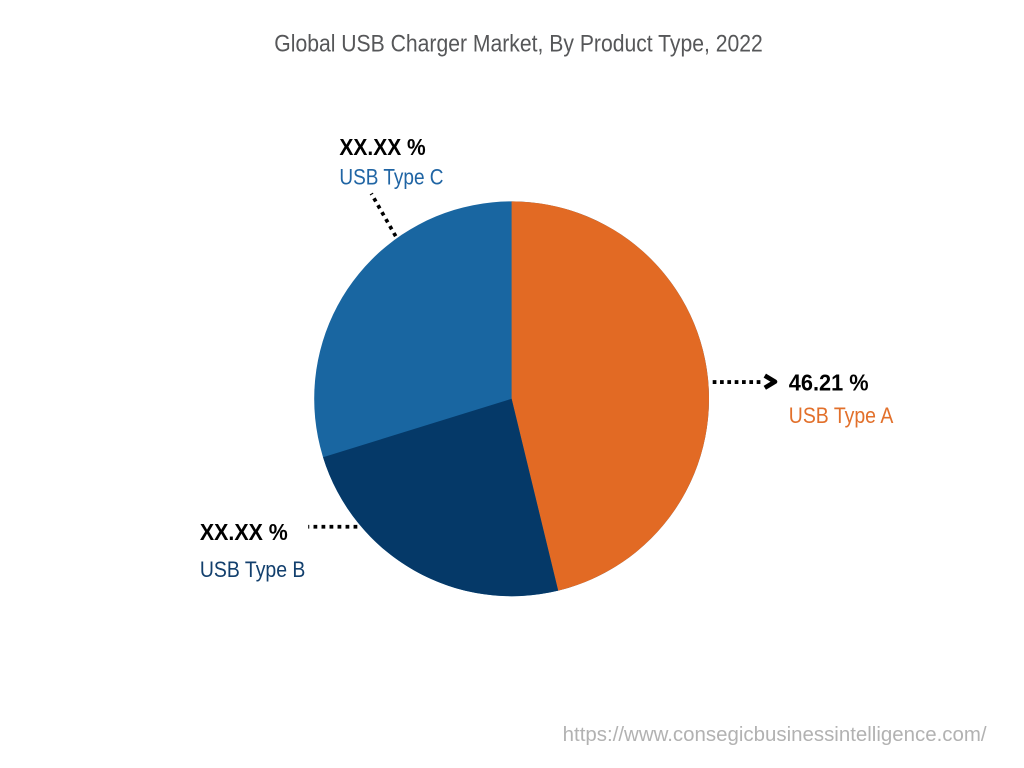 The width and height of the screenshot is (1024, 768). What do you see at coordinates (391, 177) in the screenshot?
I see `svg-text: USB Type C` at bounding box center [391, 177].